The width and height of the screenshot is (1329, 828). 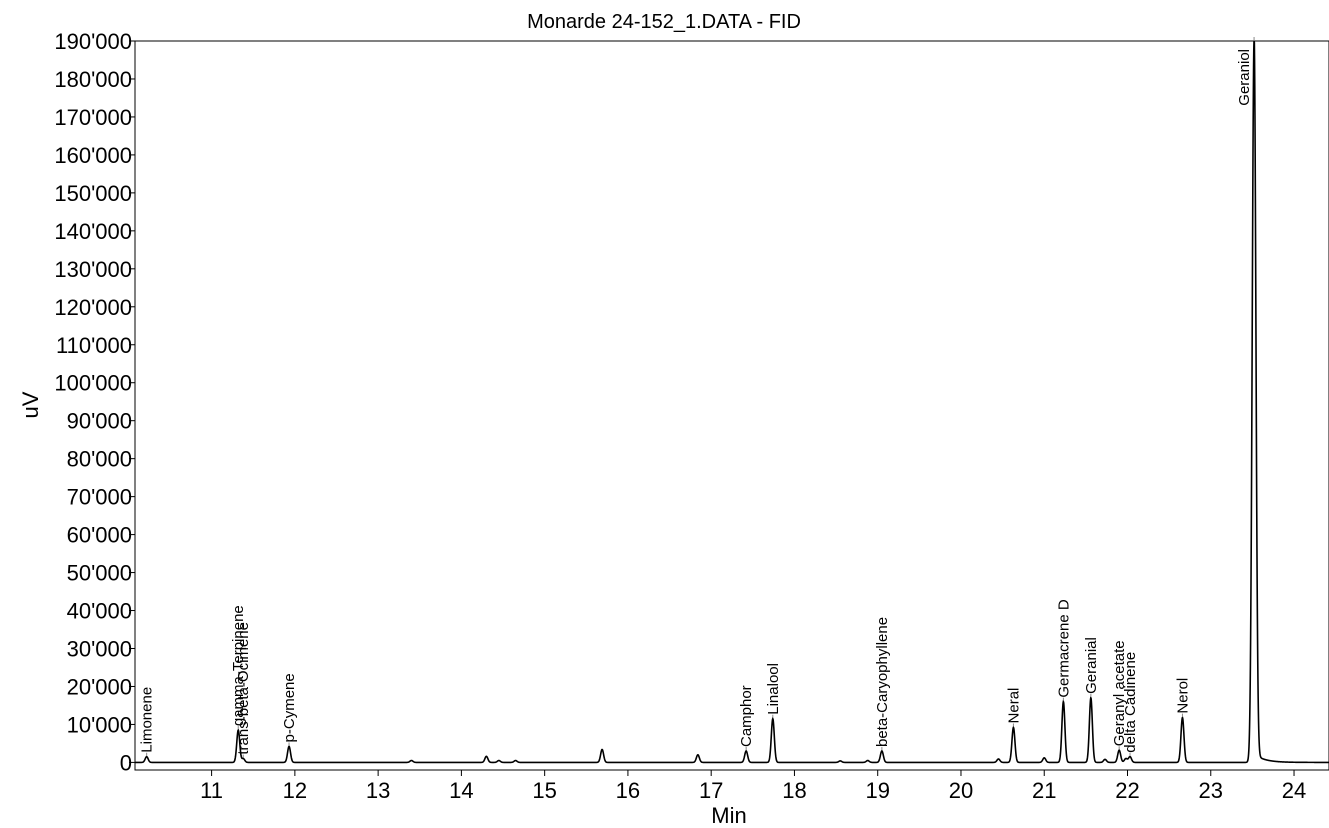 What do you see at coordinates (99, 421) in the screenshot?
I see `y-tick-label: 90'000` at bounding box center [99, 421].